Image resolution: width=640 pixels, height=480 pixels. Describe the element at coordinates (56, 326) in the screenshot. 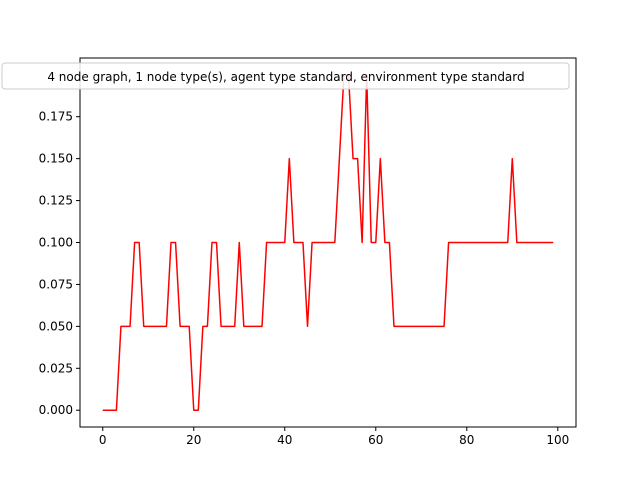

I see `y-tick-label: 0.050` at that location.